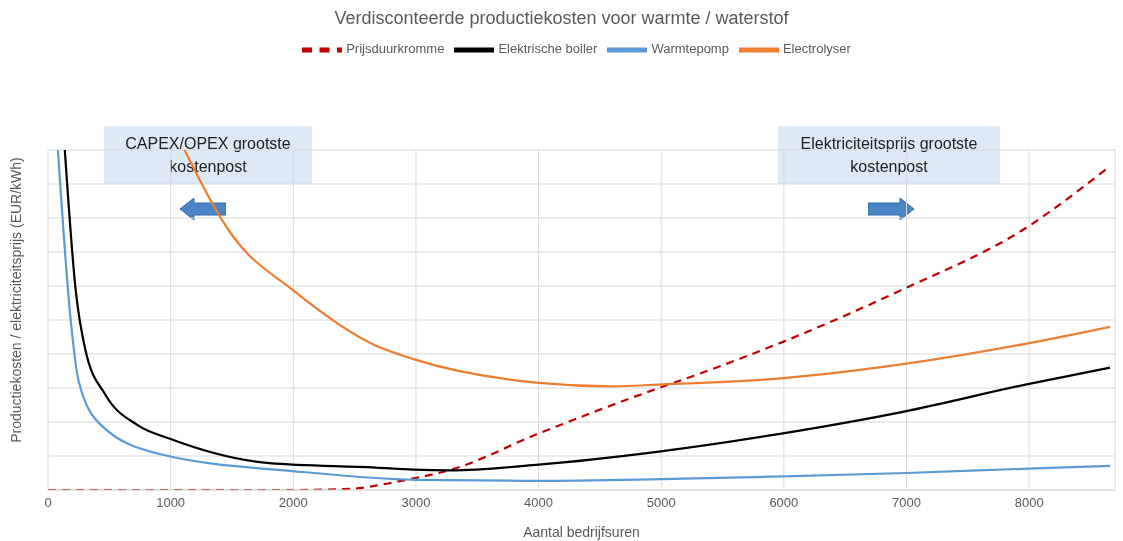 Image resolution: width=1123 pixels, height=541 pixels. What do you see at coordinates (661, 503) in the screenshot?
I see `x-tick-label: 5000` at bounding box center [661, 503].